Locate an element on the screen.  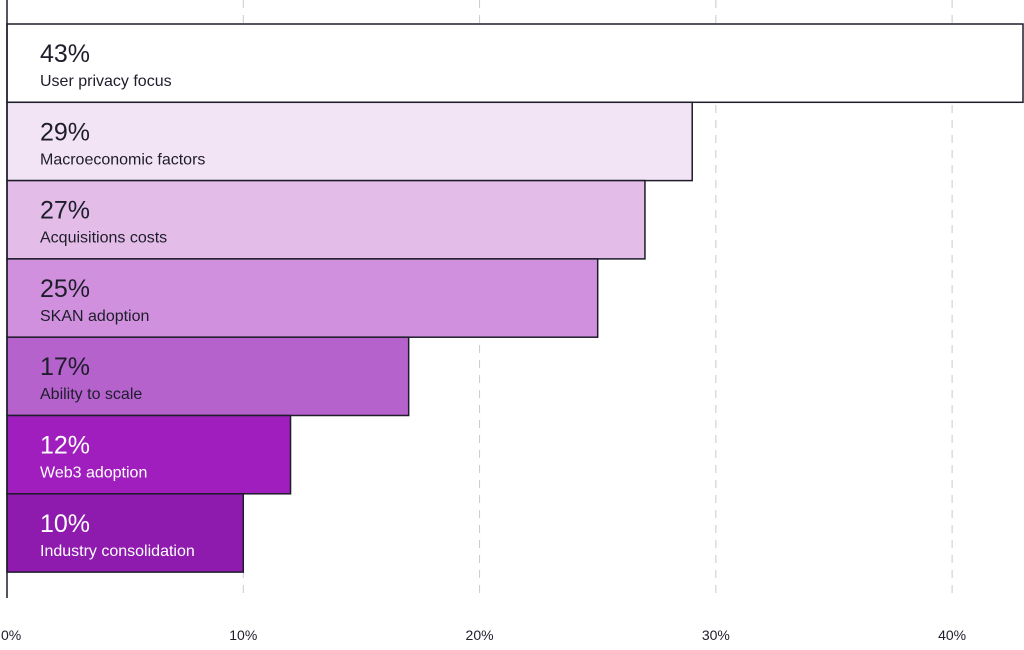
bar-category-label: SKAN adoption is located at coordinates (94, 316).